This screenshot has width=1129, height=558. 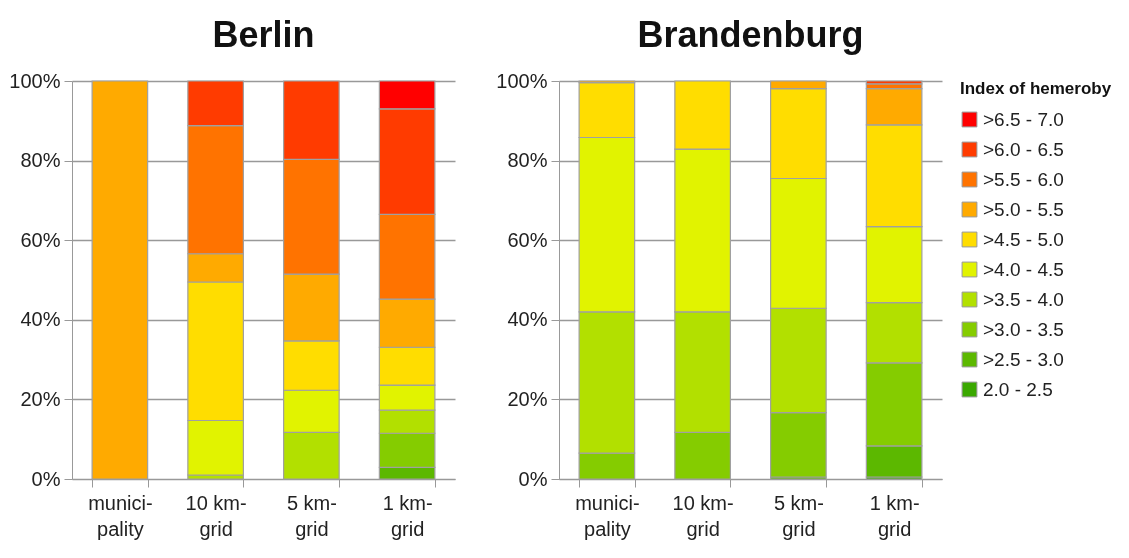 I want to click on legend-label: >2.5 - 3.0, so click(x=1023, y=359).